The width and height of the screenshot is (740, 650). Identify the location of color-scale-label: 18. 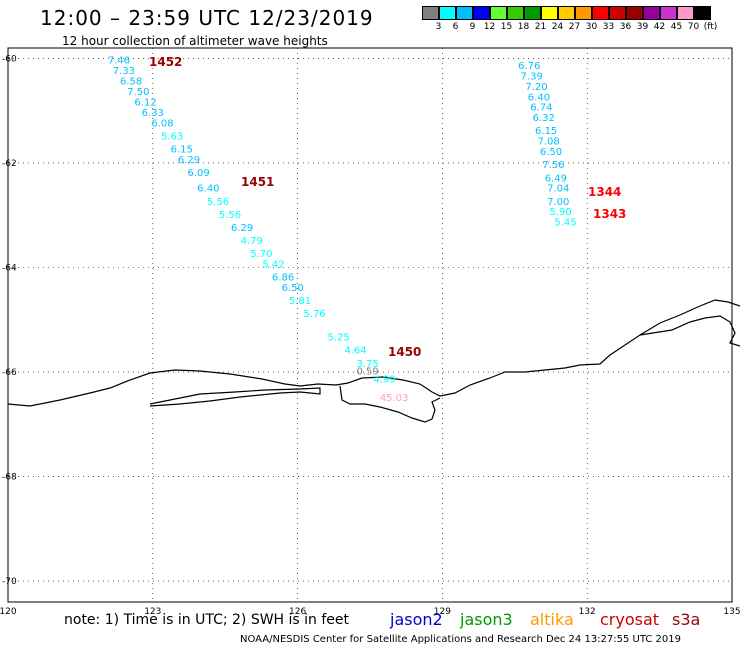
(523, 27).